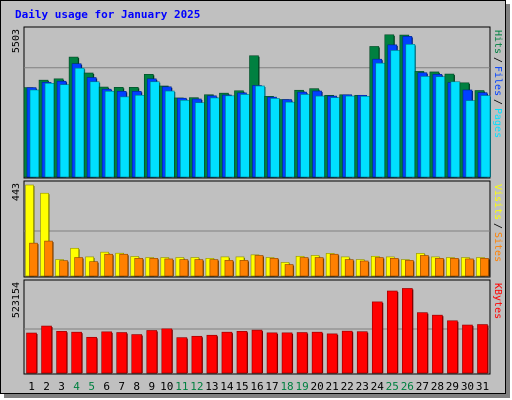 The width and height of the screenshot is (512, 400). Describe the element at coordinates (196, 386) in the screenshot. I see `x-tick-label-day-12: 12` at that location.